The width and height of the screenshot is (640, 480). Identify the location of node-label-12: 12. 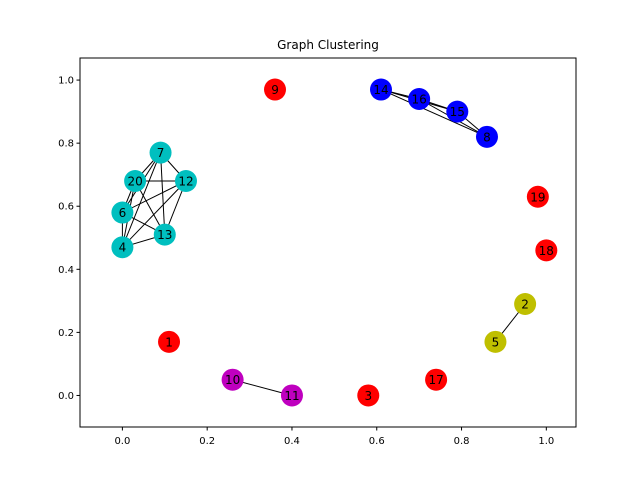
(185, 182).